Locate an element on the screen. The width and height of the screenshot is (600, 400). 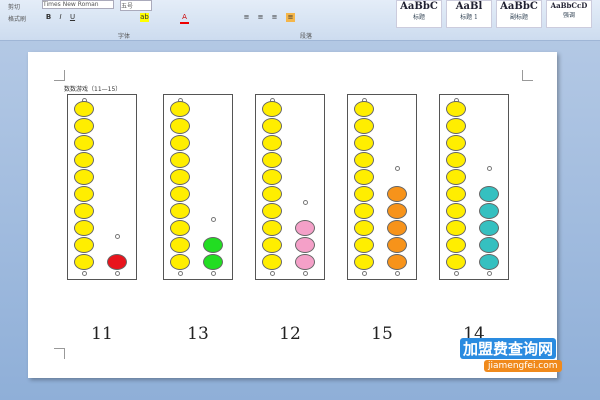
align-right-icon: ≡ is located at coordinates (274, 17).